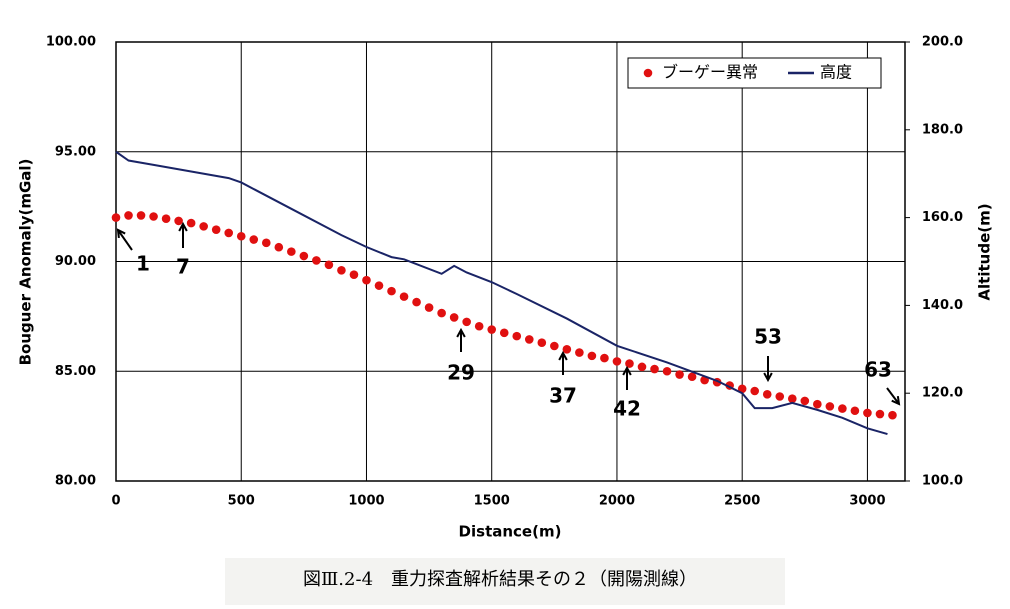 This screenshot has height=609, width=1010. Describe the element at coordinates (500, 579) in the screenshot. I see `caption: 図Ⅲ.2-4 重力探査解析結果その２（開陽測線）` at that location.